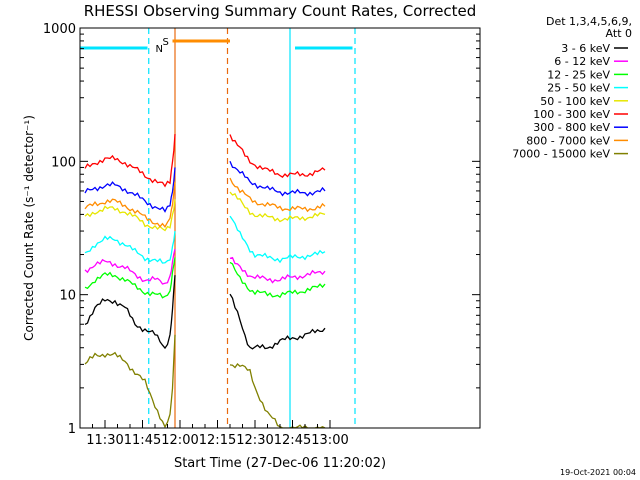 This screenshot has height=480, width=640. Describe the element at coordinates (179, 440) in the screenshot. I see `x-tick-label: 12:00` at that location.